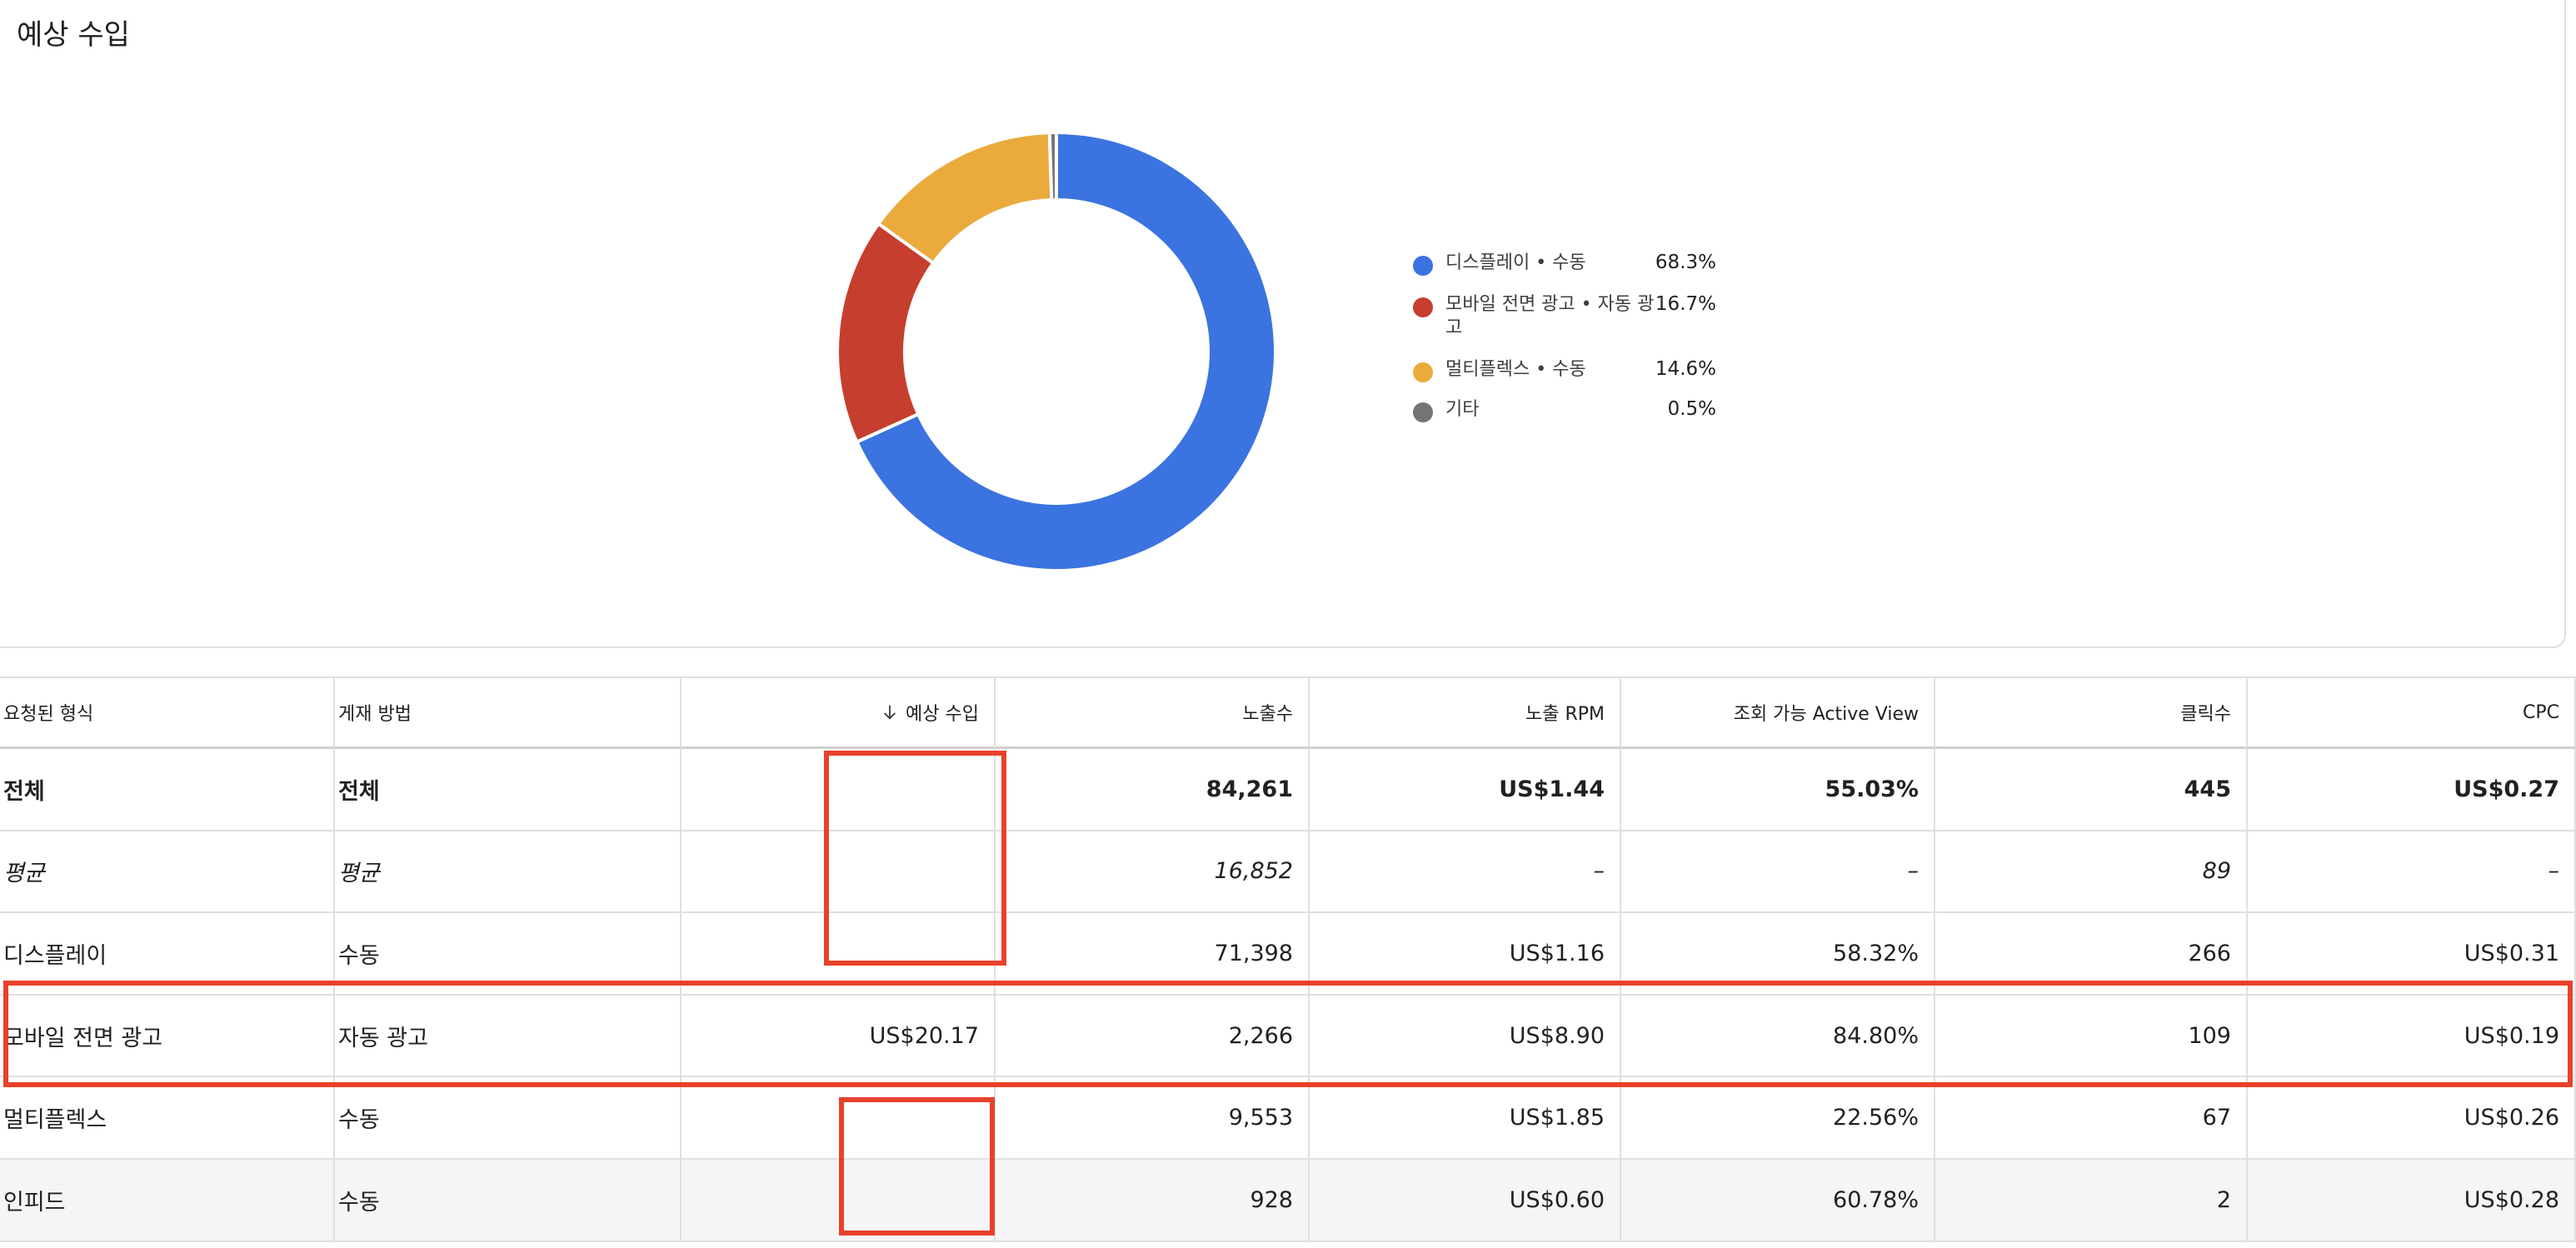 The height and width of the screenshot is (1248, 2576). Describe the element at coordinates (2412, 790) in the screenshot. I see `table-cell: US$0.27` at that location.